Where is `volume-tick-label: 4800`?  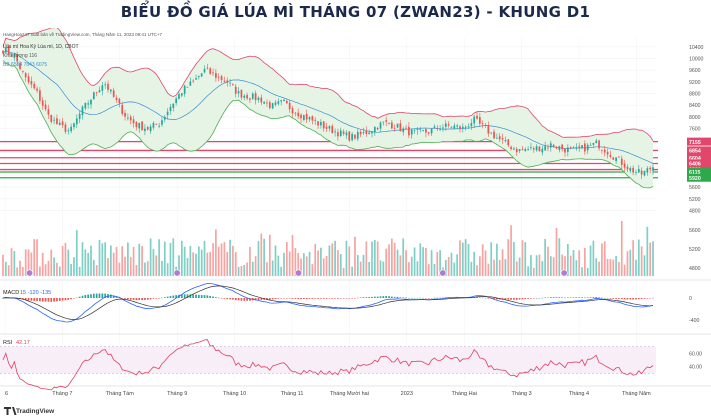
volume-tick-label: 4800 is located at coordinates (695, 269).